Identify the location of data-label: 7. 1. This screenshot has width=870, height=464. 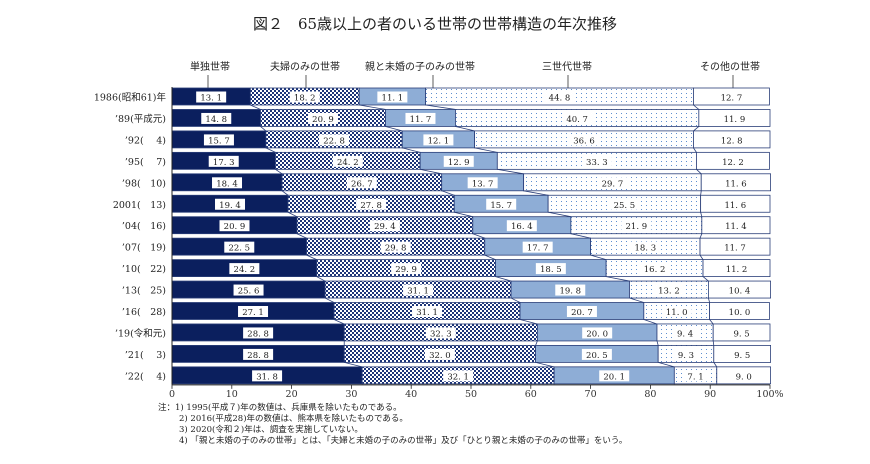
(695, 377).